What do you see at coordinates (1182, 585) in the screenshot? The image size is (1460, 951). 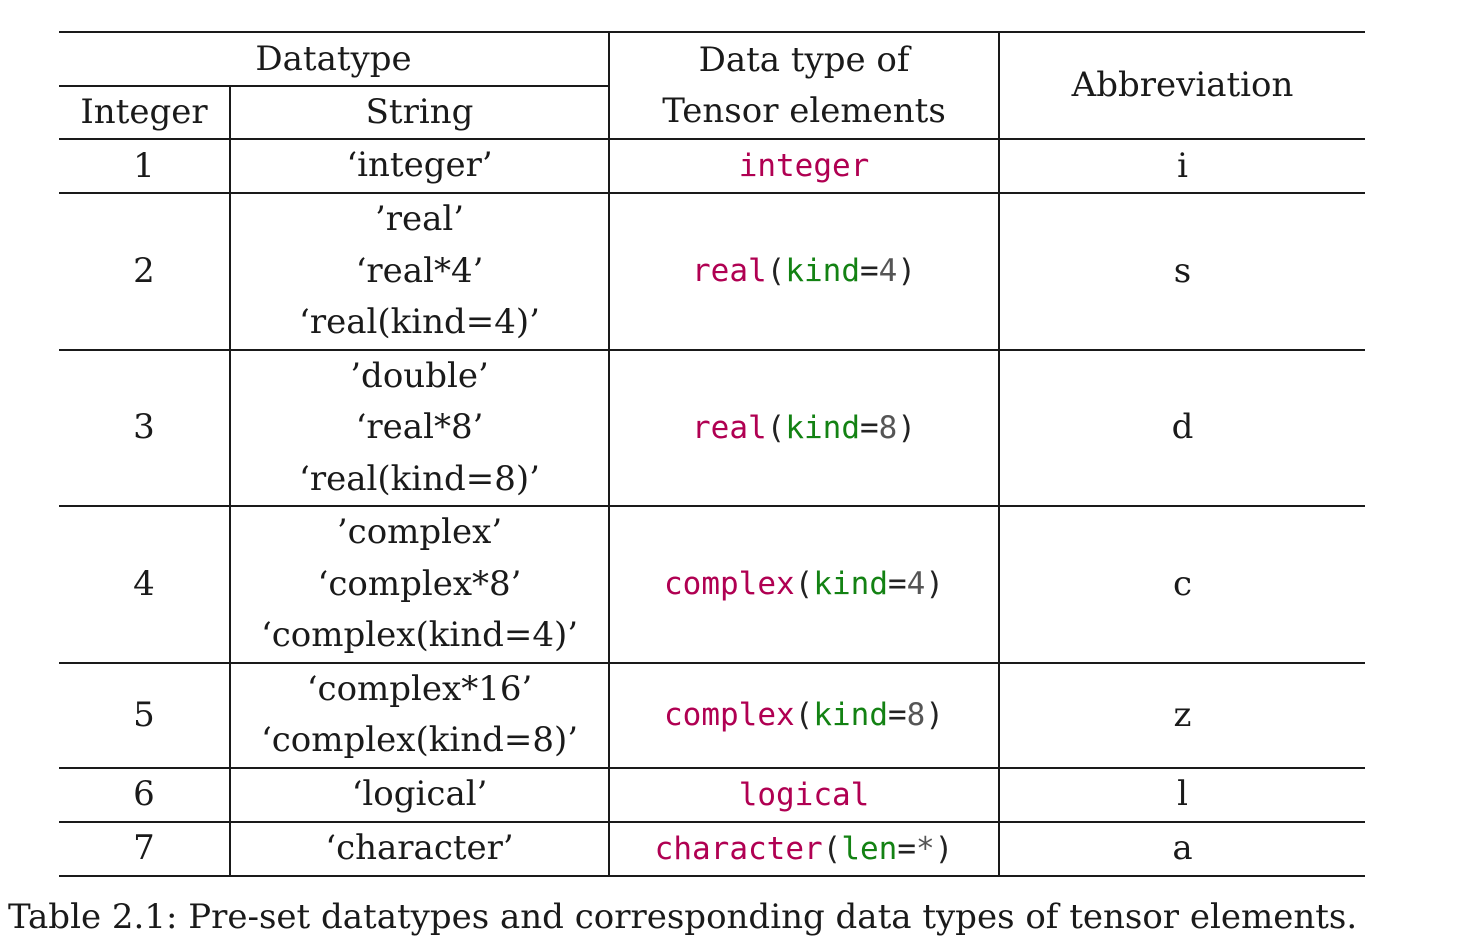 I see `abbreviation-cell: c` at bounding box center [1182, 585].